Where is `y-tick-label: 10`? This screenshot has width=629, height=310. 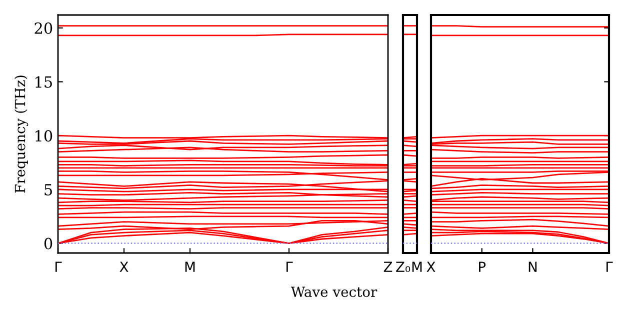 y-tick-label: 10 is located at coordinates (44, 136).